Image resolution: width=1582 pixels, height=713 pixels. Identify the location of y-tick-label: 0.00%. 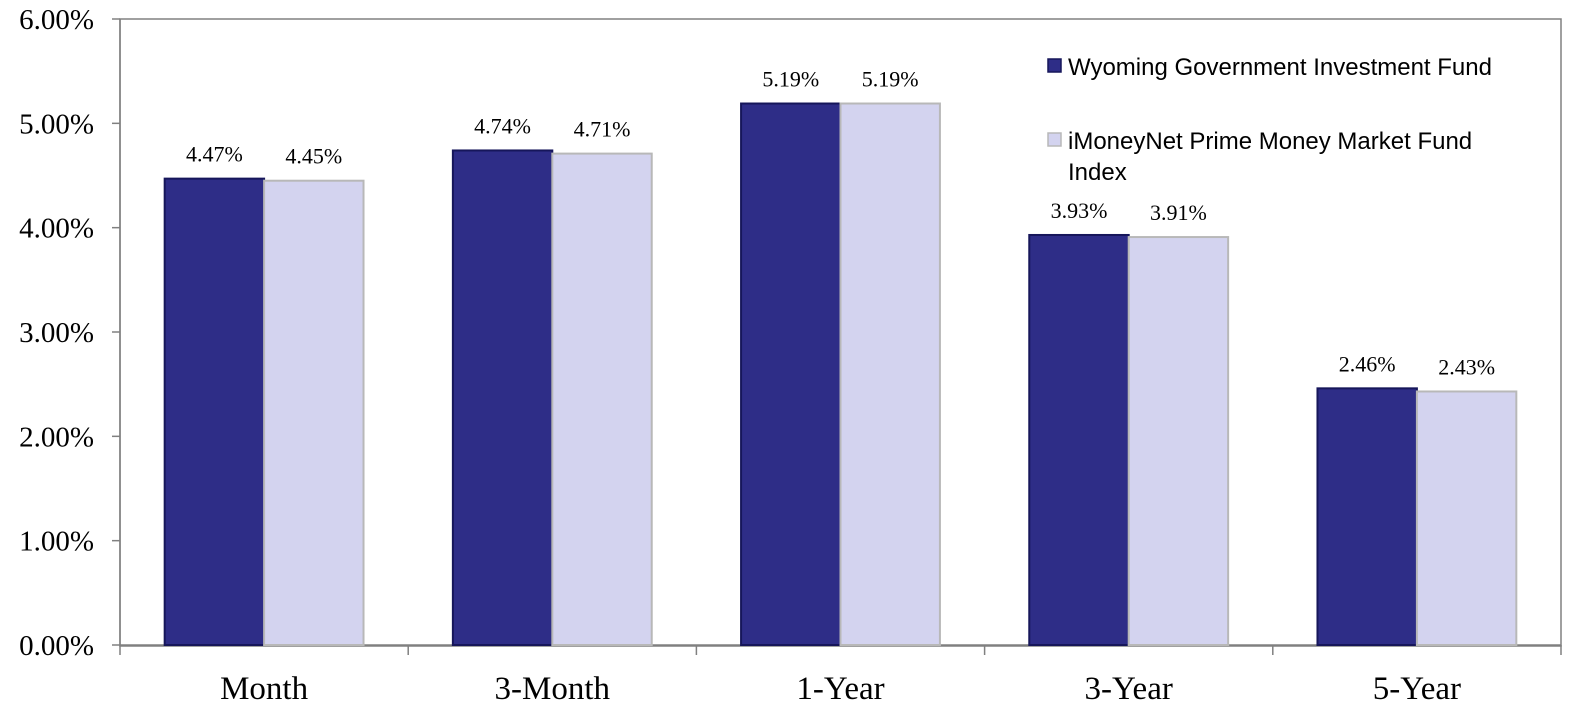
(56, 646).